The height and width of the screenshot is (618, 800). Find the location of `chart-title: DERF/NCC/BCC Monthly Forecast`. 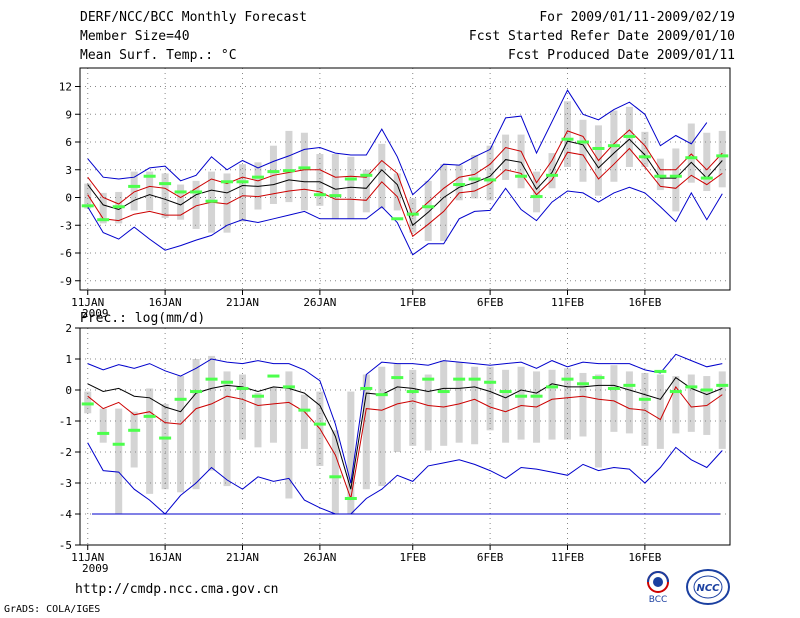

chart-title: DERF/NCC/BCC Monthly Forecast is located at coordinates (193, 17).